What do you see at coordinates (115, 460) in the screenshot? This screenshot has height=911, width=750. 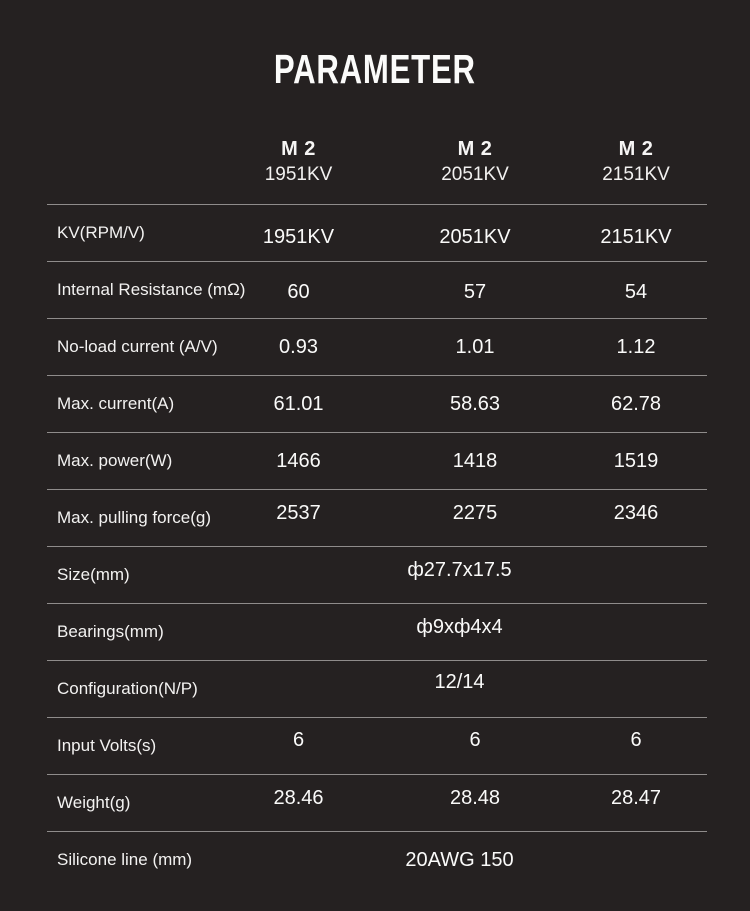 I see `row-label: Max. power(W)` at bounding box center [115, 460].